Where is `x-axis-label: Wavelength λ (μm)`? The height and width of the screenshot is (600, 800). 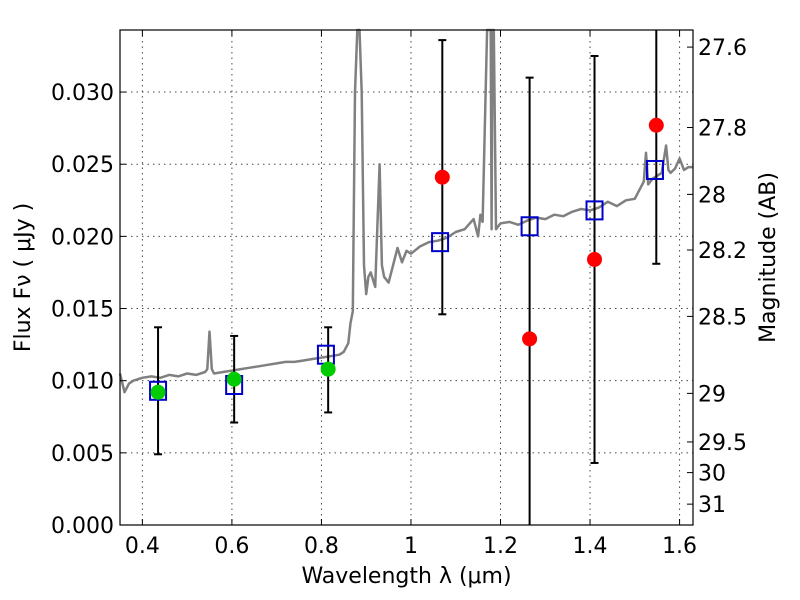
x-axis-label: Wavelength λ (μm) is located at coordinates (406, 576).